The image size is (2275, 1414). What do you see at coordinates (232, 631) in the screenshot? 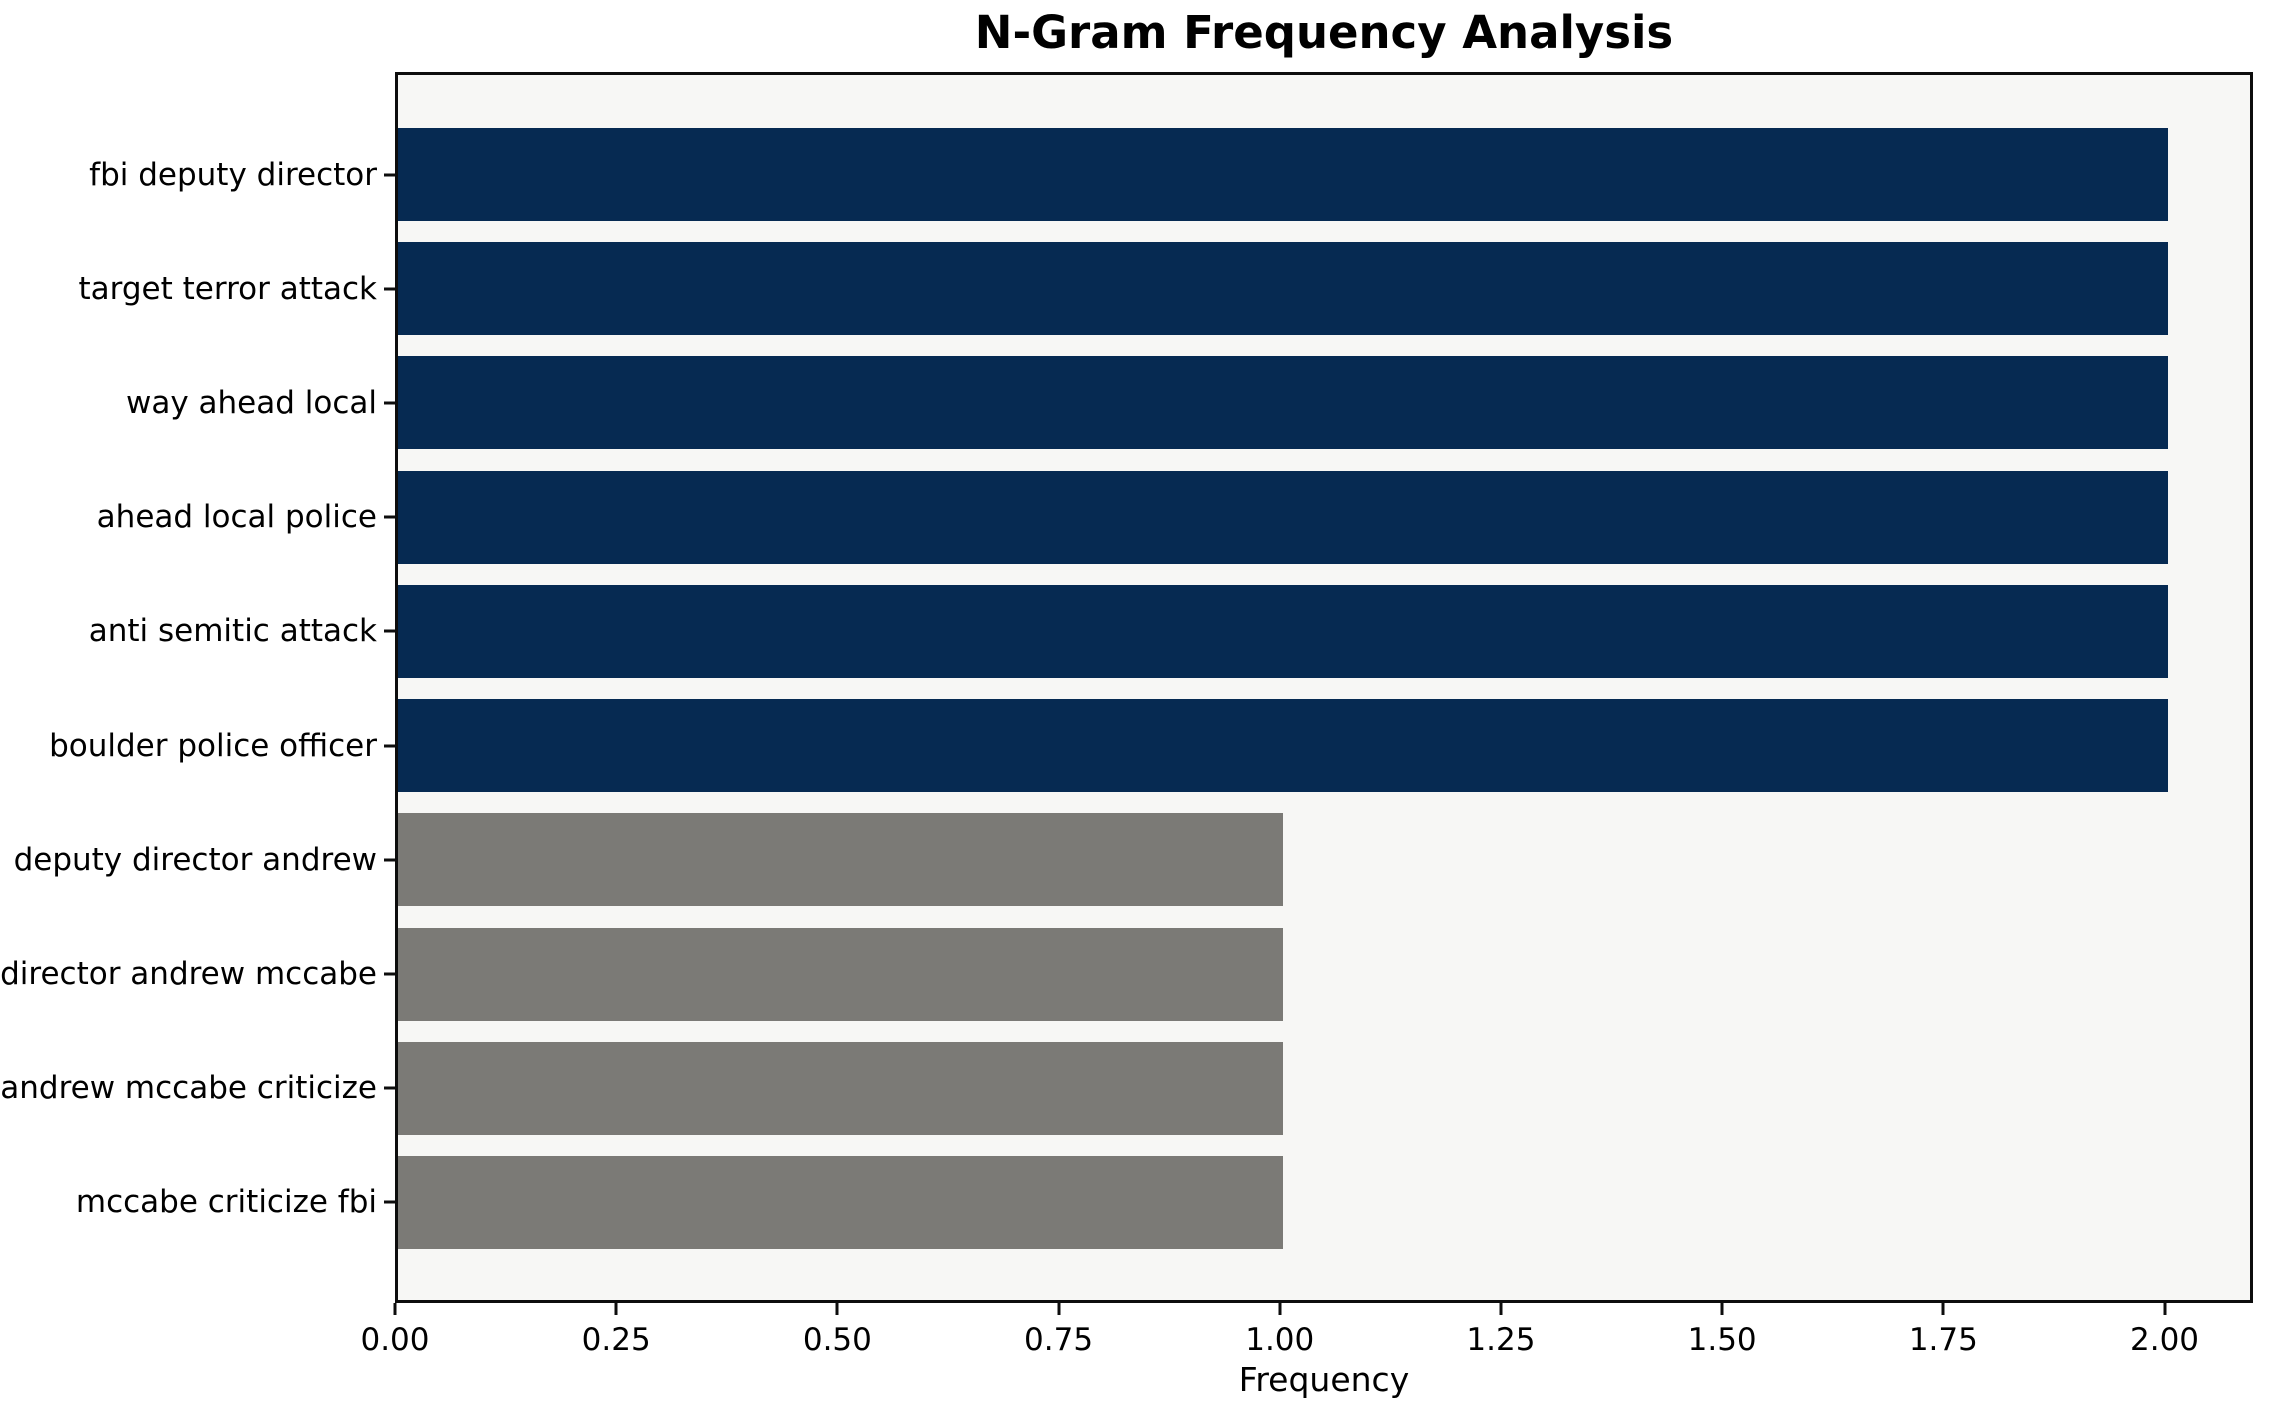
I see `y-tick-label: anti semitic attack` at bounding box center [232, 631].